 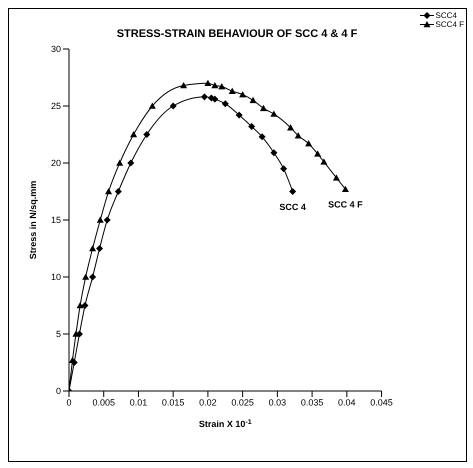 I want to click on legend-label: SCC4 F, so click(x=450, y=24).